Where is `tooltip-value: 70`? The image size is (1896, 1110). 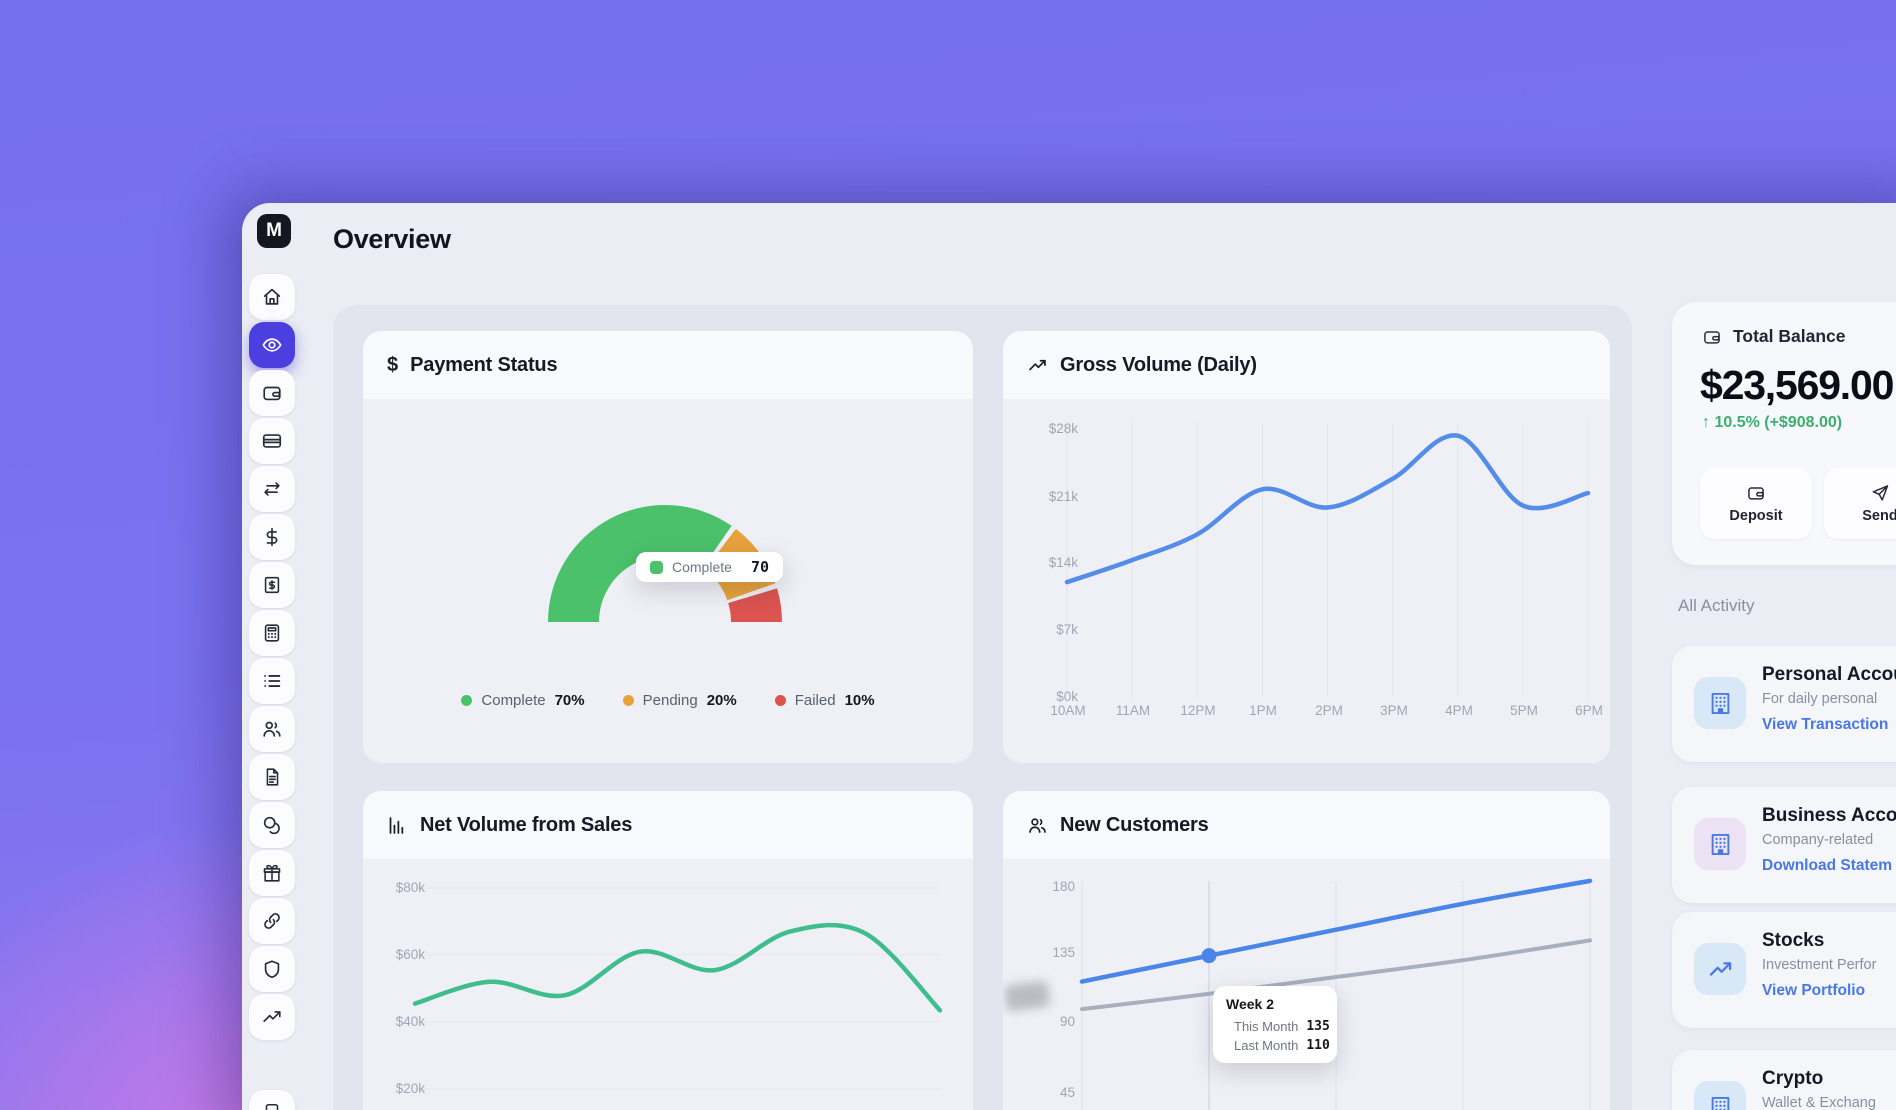
tooltip-value: 70 is located at coordinates (759, 567).